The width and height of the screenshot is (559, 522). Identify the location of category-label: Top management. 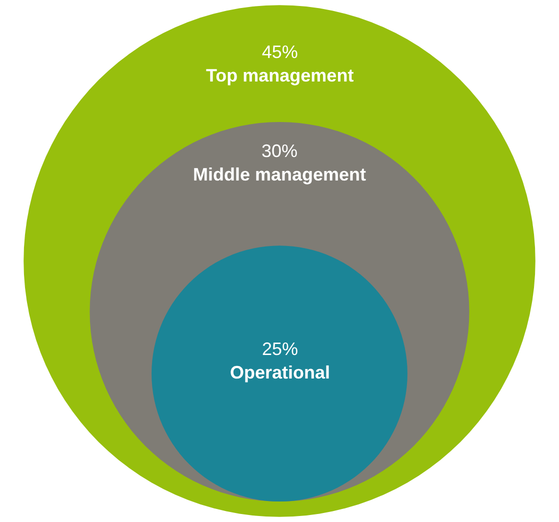
(280, 75).